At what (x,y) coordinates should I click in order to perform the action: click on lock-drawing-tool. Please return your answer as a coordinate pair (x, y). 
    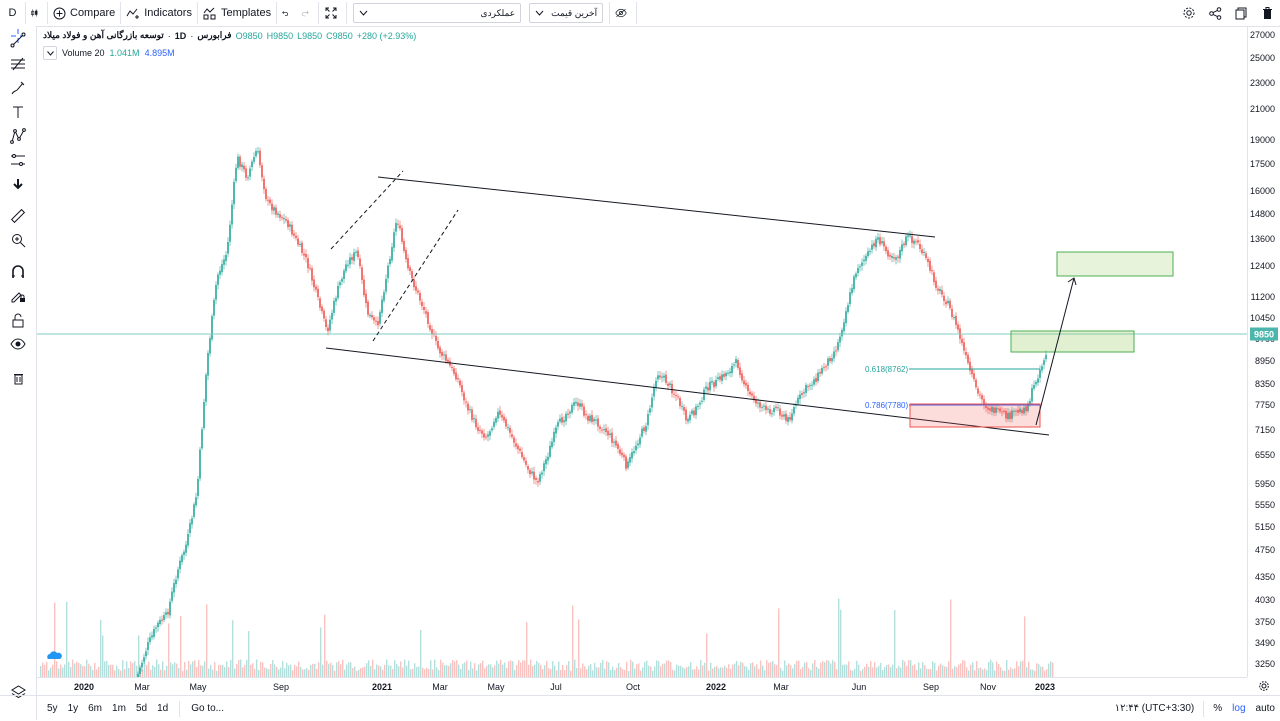
    Looking at the image, I should click on (18, 296).